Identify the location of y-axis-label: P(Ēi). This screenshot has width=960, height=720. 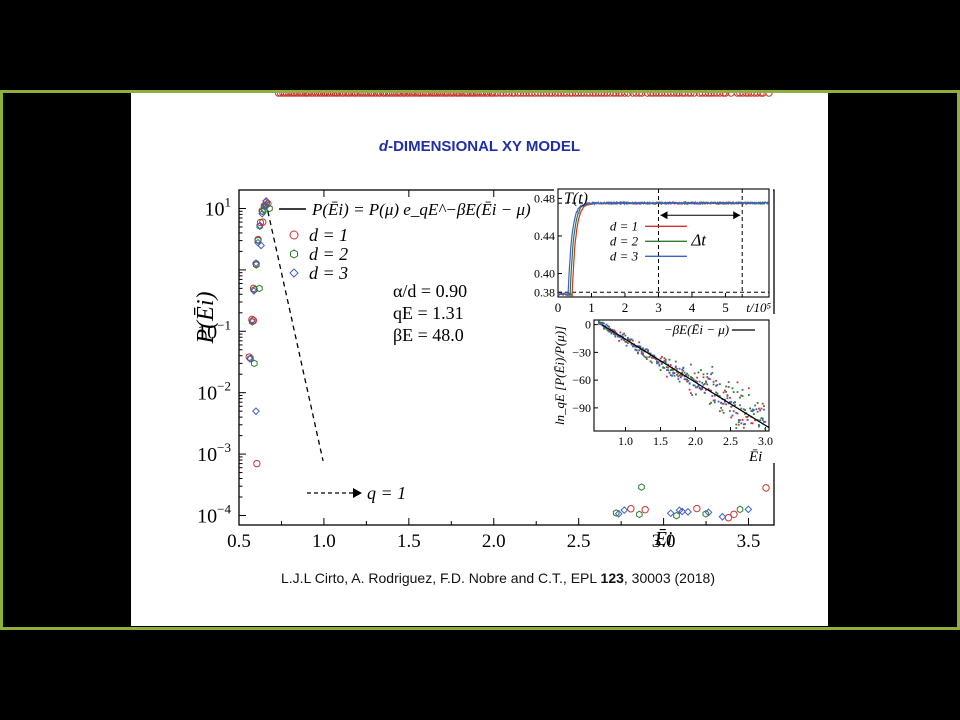
(206, 318).